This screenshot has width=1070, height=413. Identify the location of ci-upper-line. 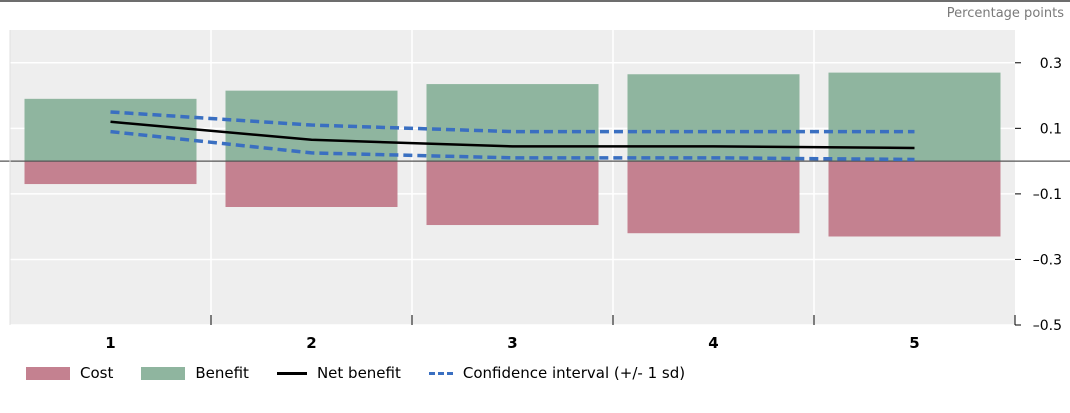
(512, 122).